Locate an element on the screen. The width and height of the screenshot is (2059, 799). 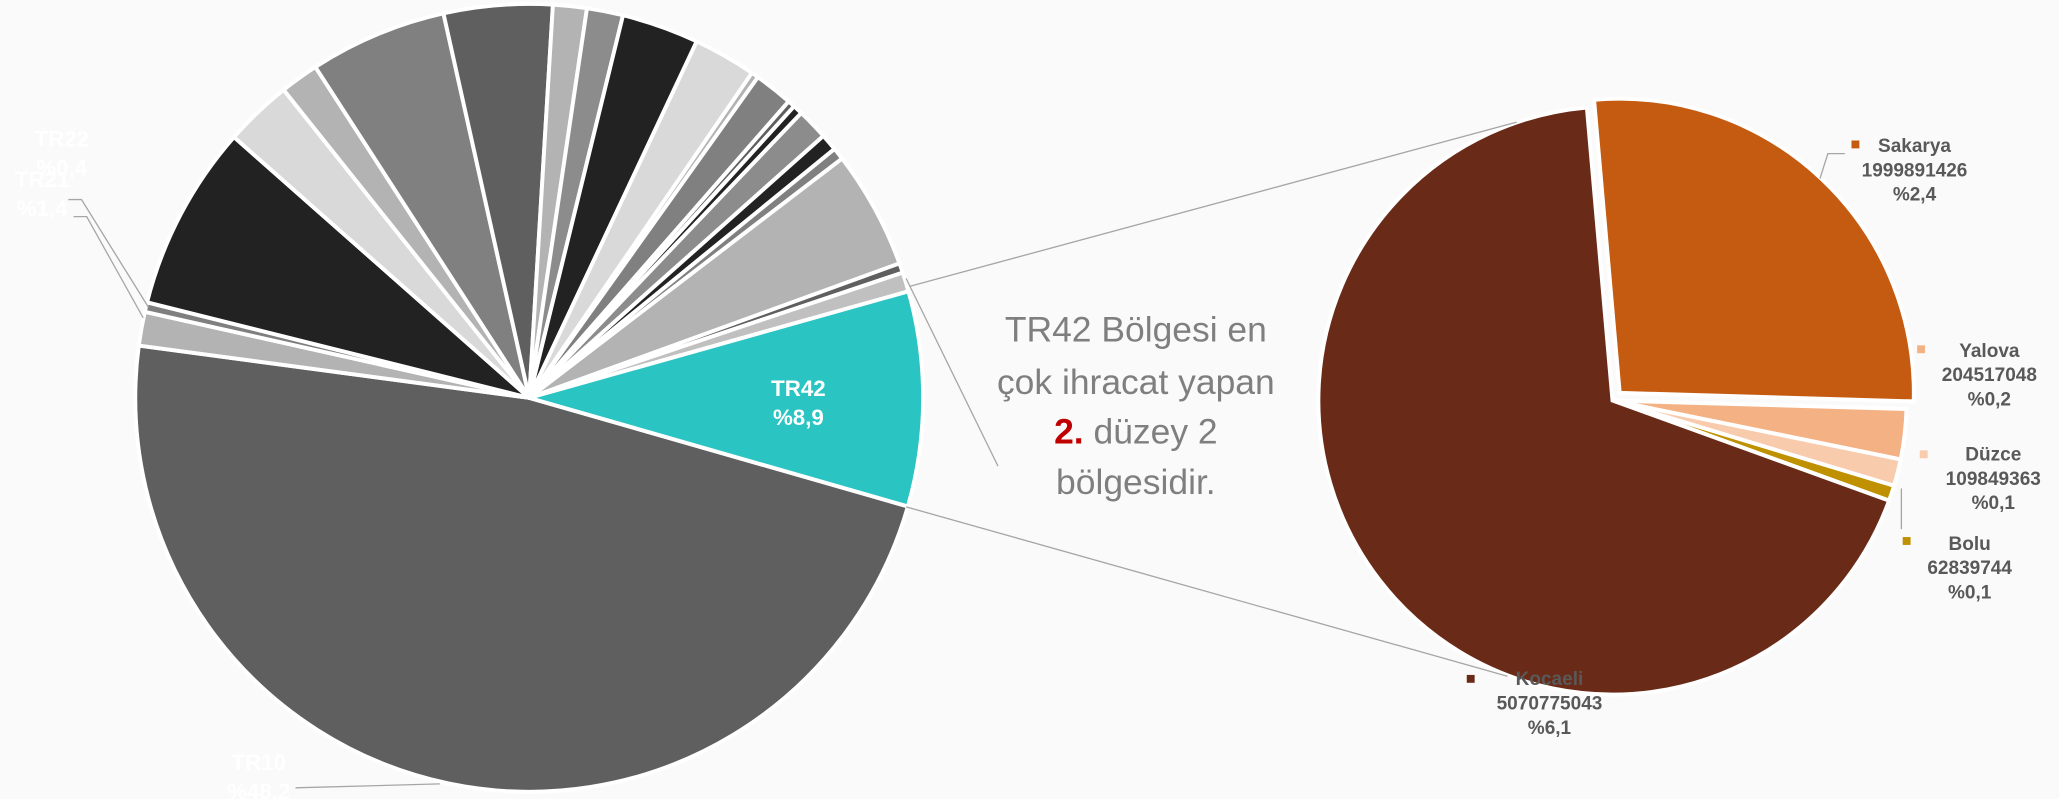
annotation: düzey 2 is located at coordinates (1151, 432).